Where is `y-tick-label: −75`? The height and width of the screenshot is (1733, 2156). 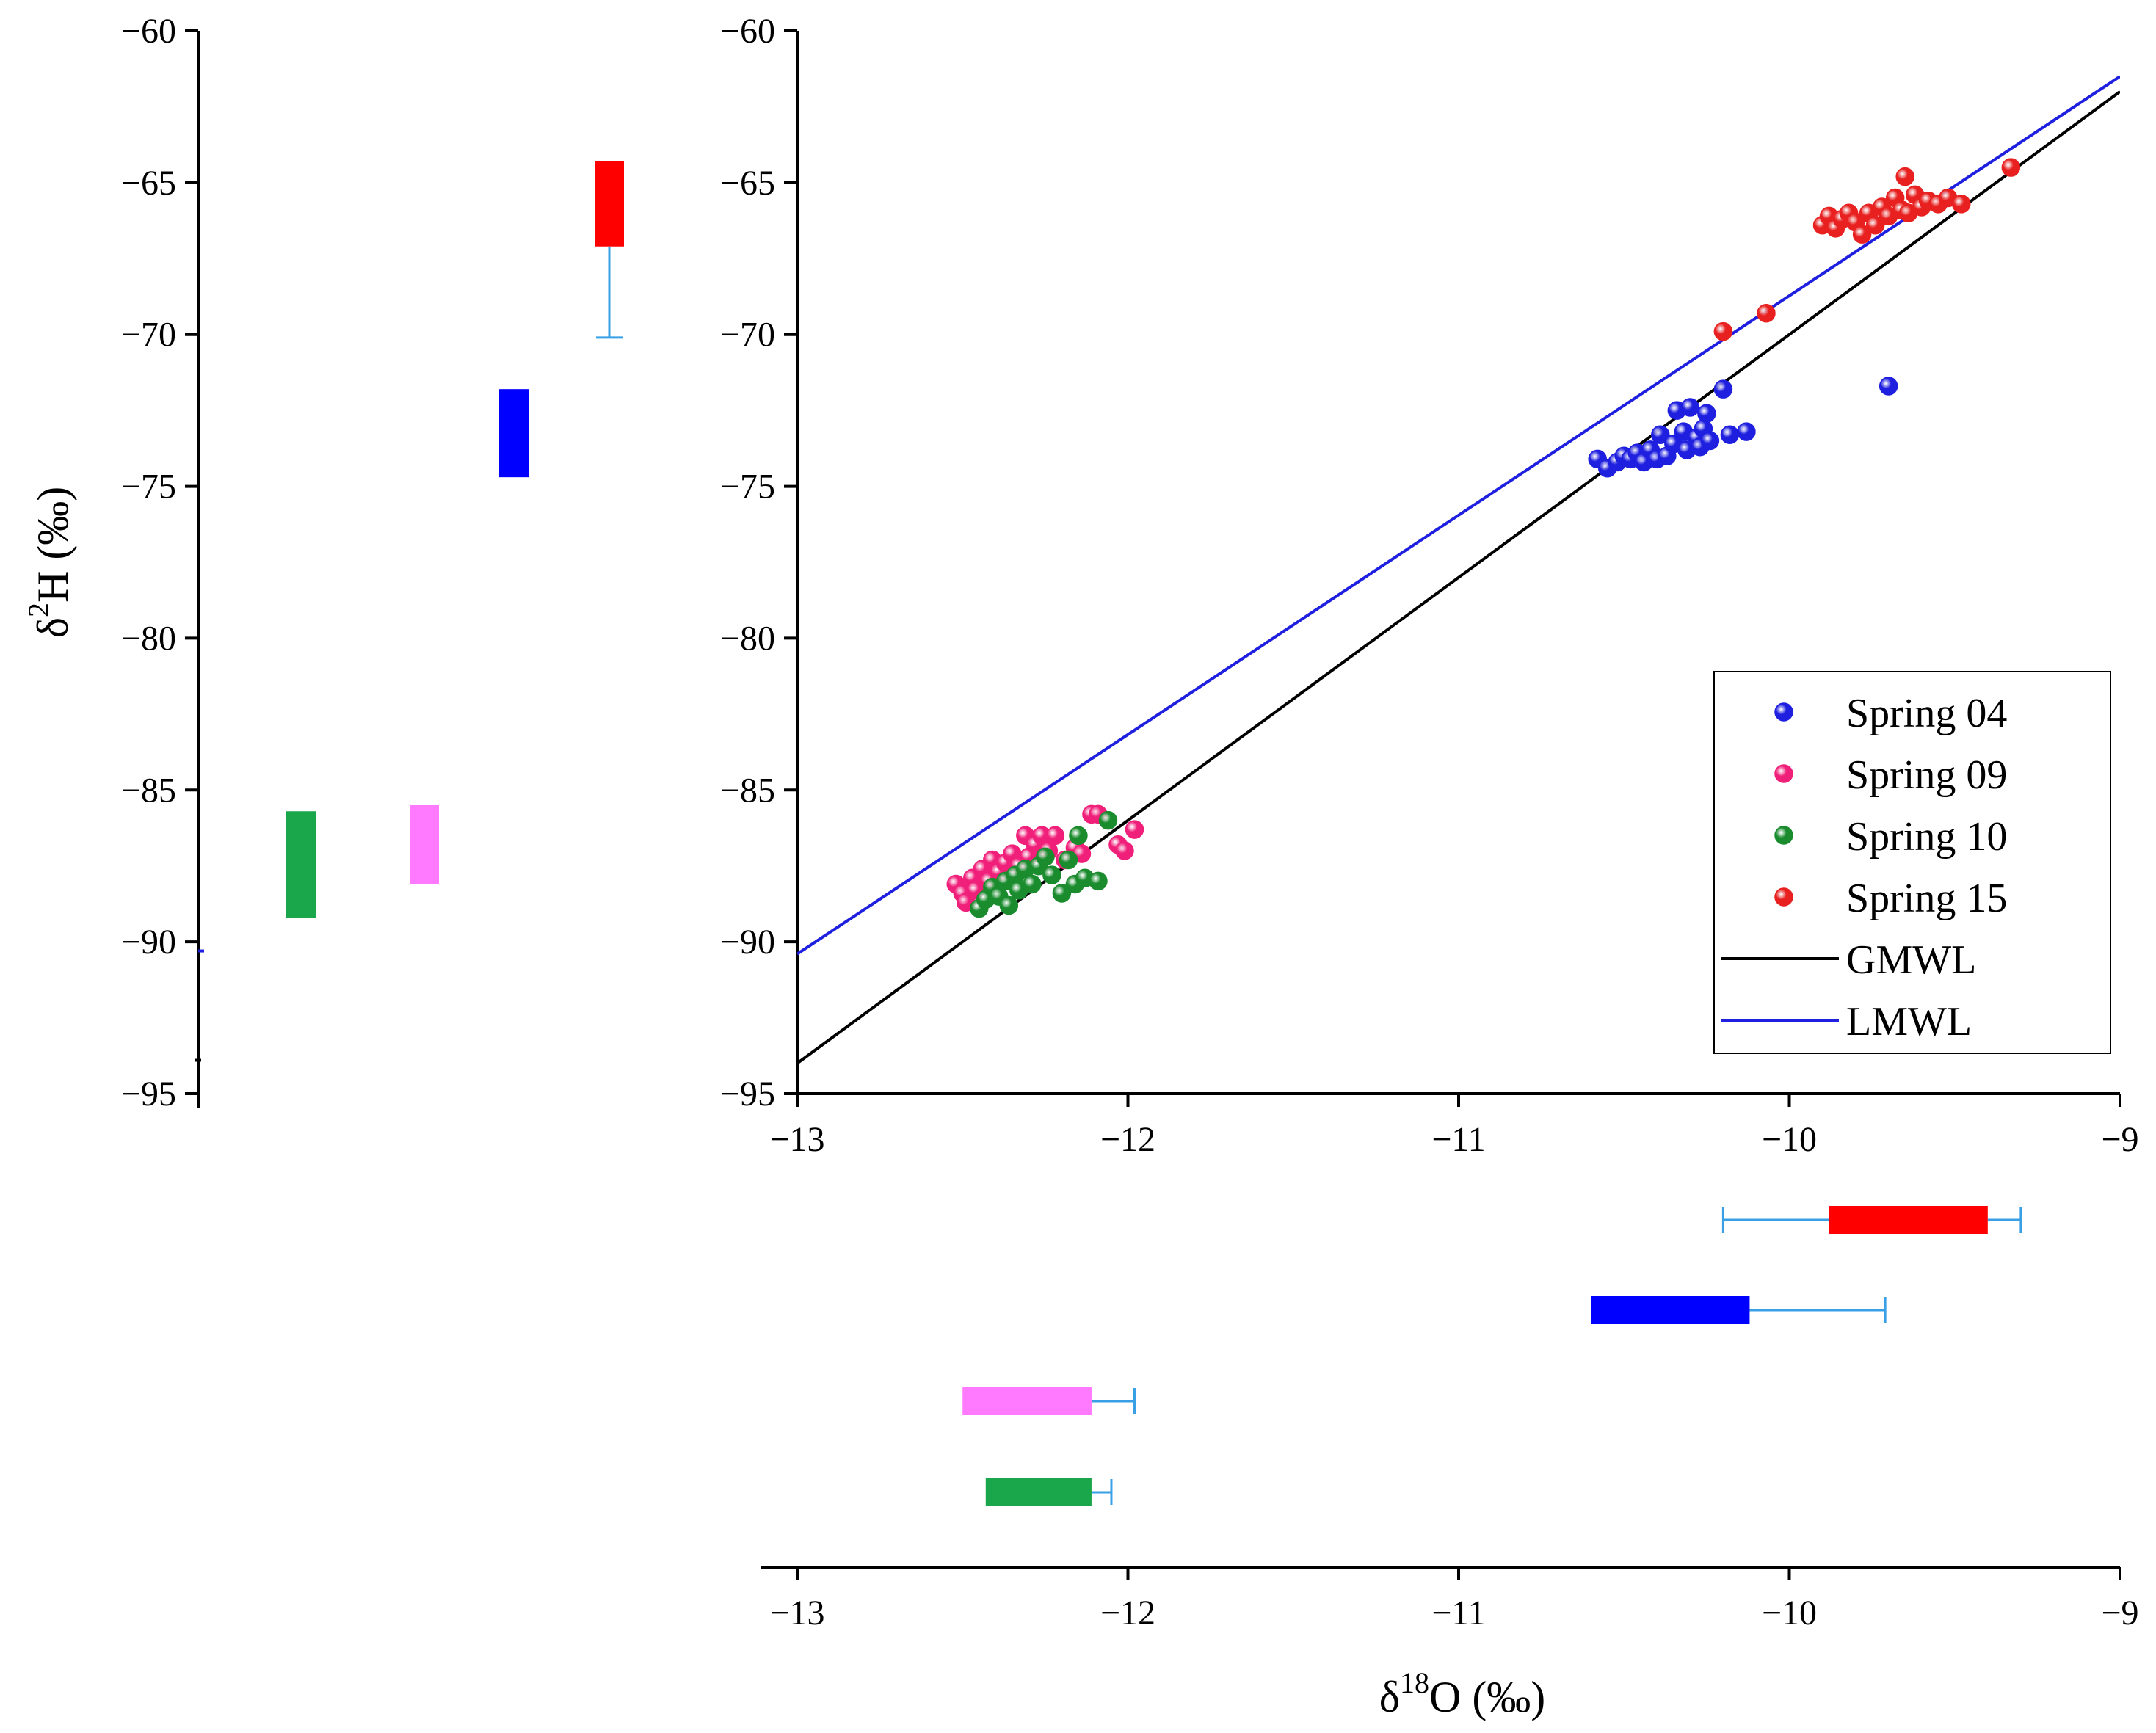 y-tick-label: −75 is located at coordinates (747, 487).